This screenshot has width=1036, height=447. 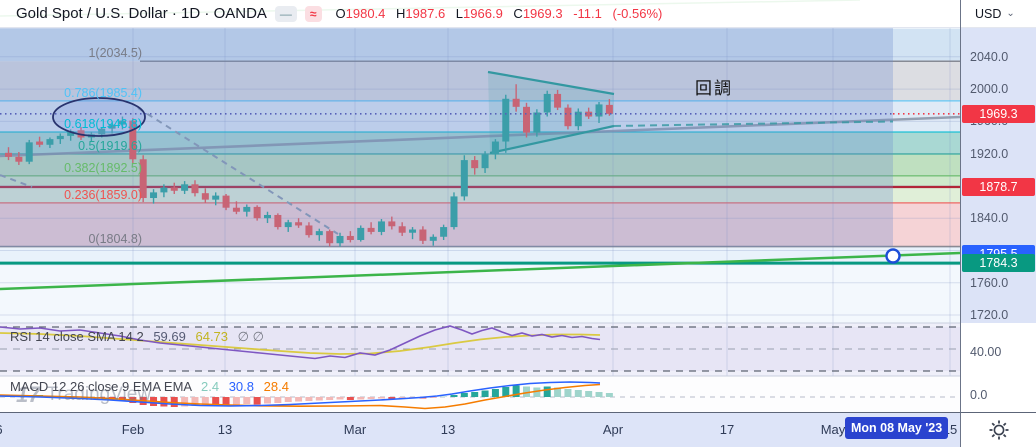 I want to click on low-label: L, so click(x=459, y=13).